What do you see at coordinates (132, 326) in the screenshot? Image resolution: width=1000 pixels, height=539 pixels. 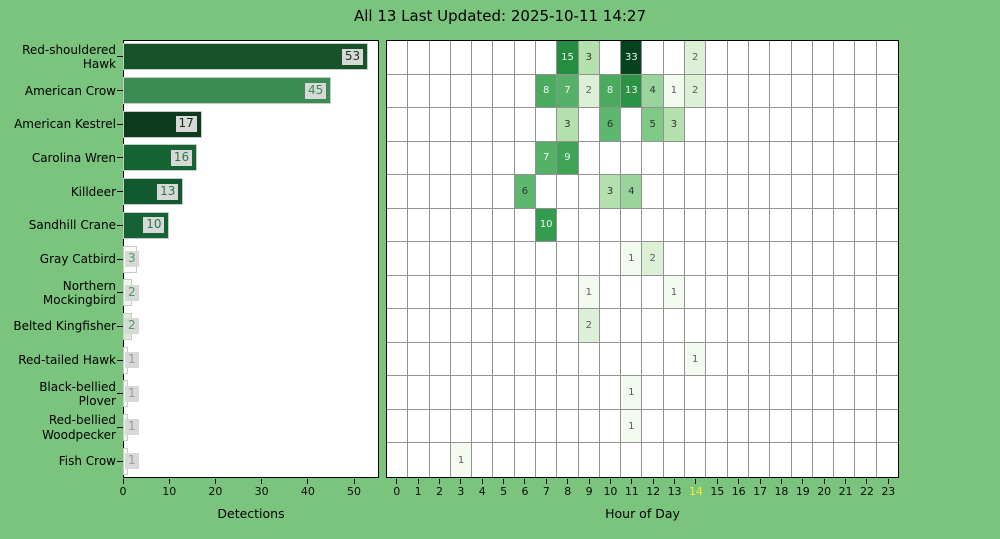 I see `bar-value-label: 2` at bounding box center [132, 326].